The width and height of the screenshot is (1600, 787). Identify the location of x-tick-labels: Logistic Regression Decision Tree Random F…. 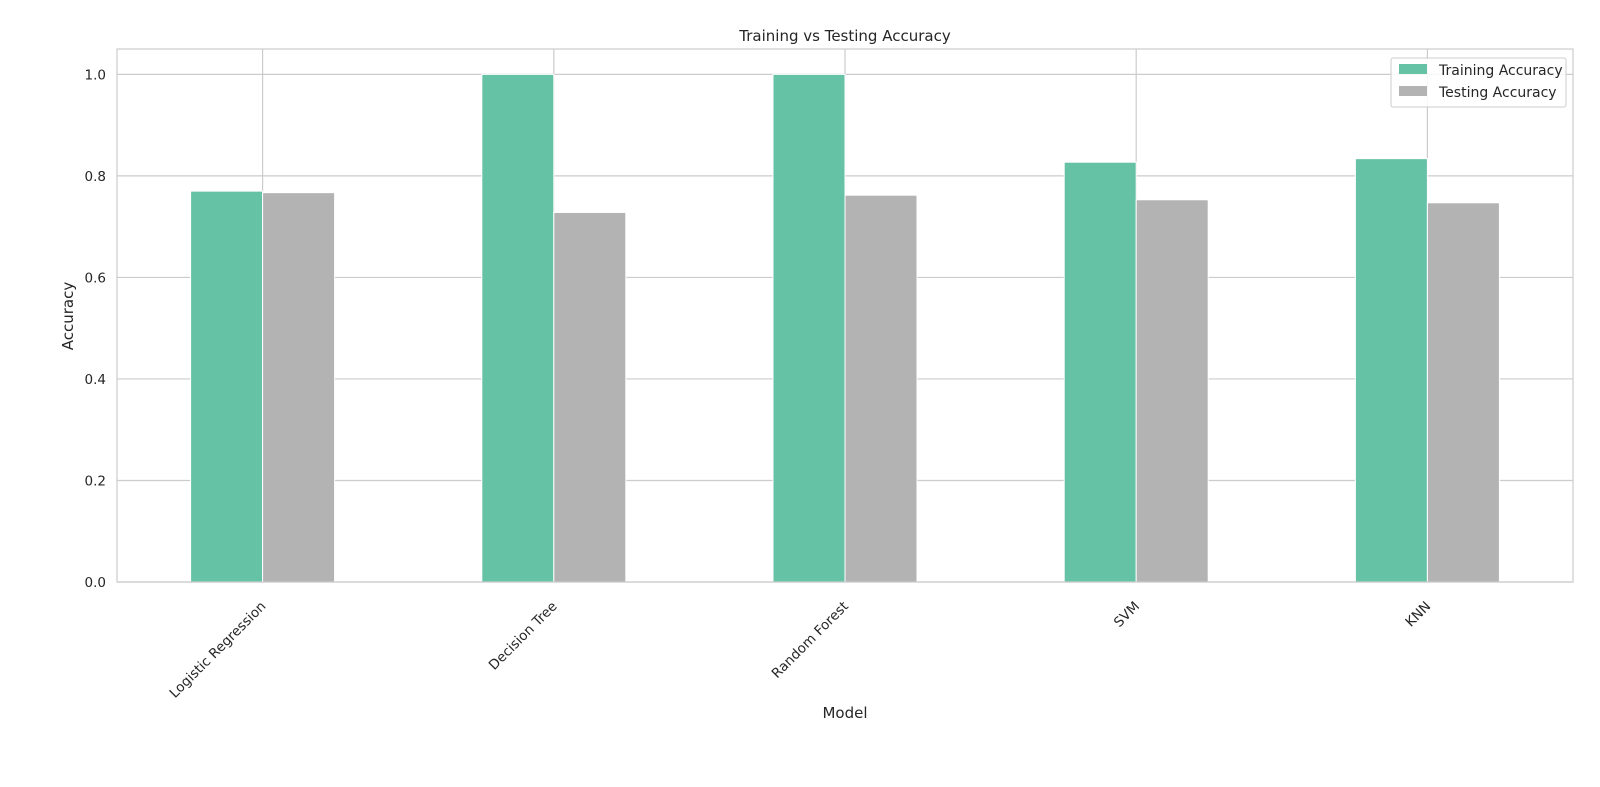
(801, 650).